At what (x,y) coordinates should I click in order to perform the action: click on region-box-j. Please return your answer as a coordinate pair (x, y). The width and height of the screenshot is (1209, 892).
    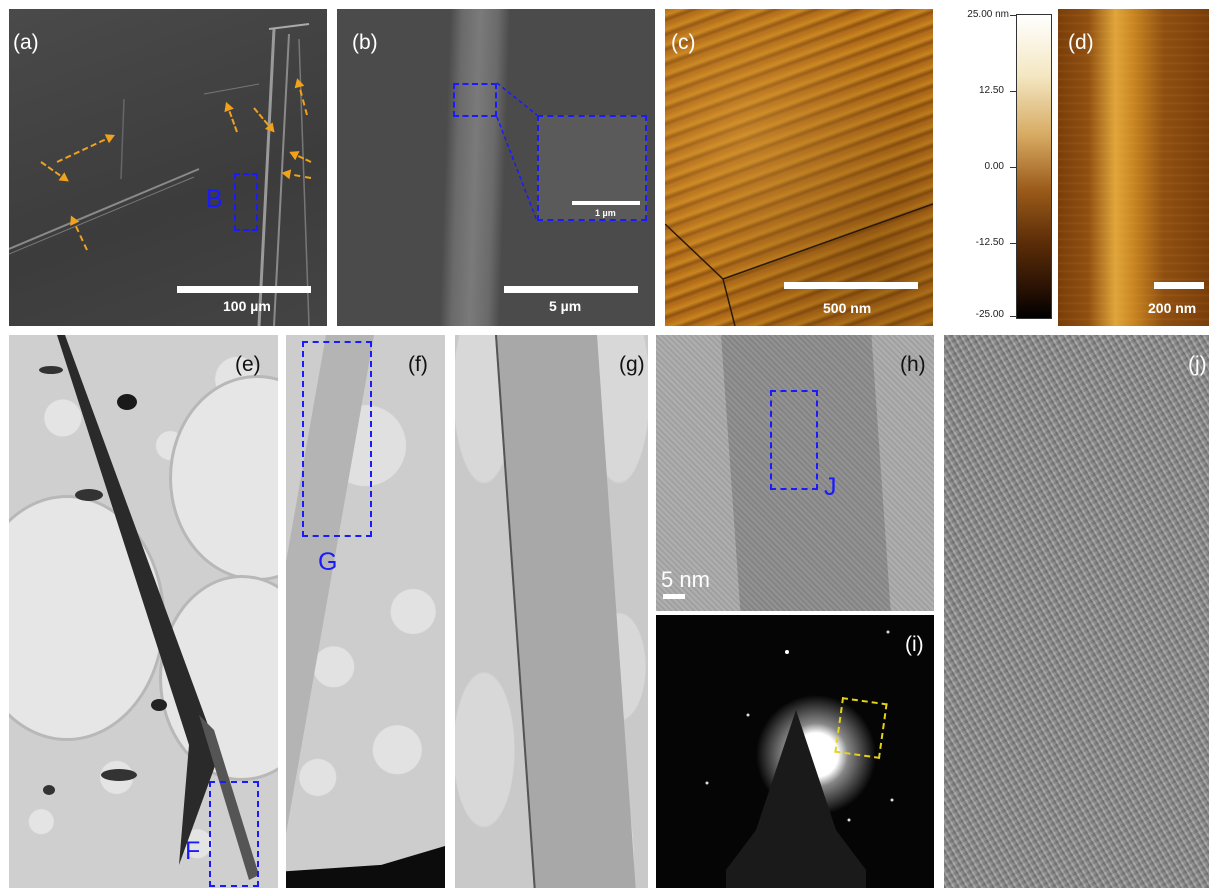
    Looking at the image, I should click on (794, 440).